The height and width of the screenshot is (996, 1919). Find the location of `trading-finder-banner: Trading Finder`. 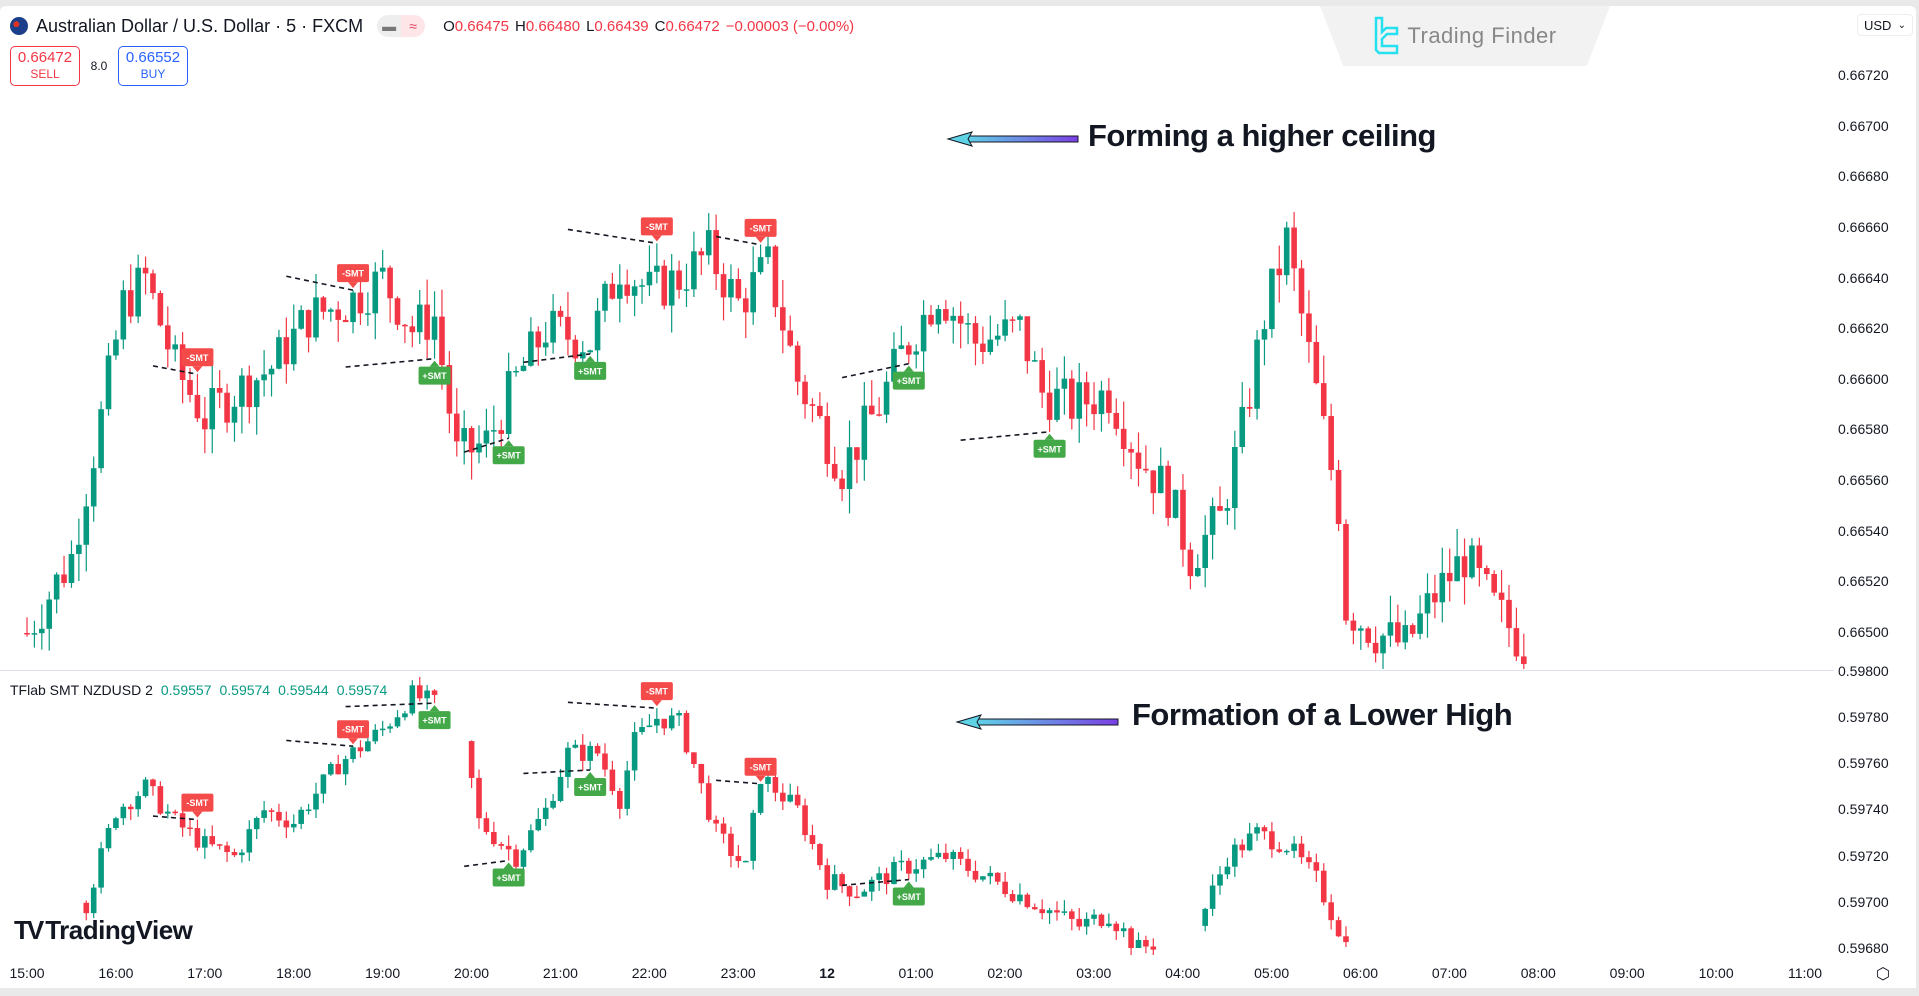

trading-finder-banner: Trading Finder is located at coordinates (1465, 36).